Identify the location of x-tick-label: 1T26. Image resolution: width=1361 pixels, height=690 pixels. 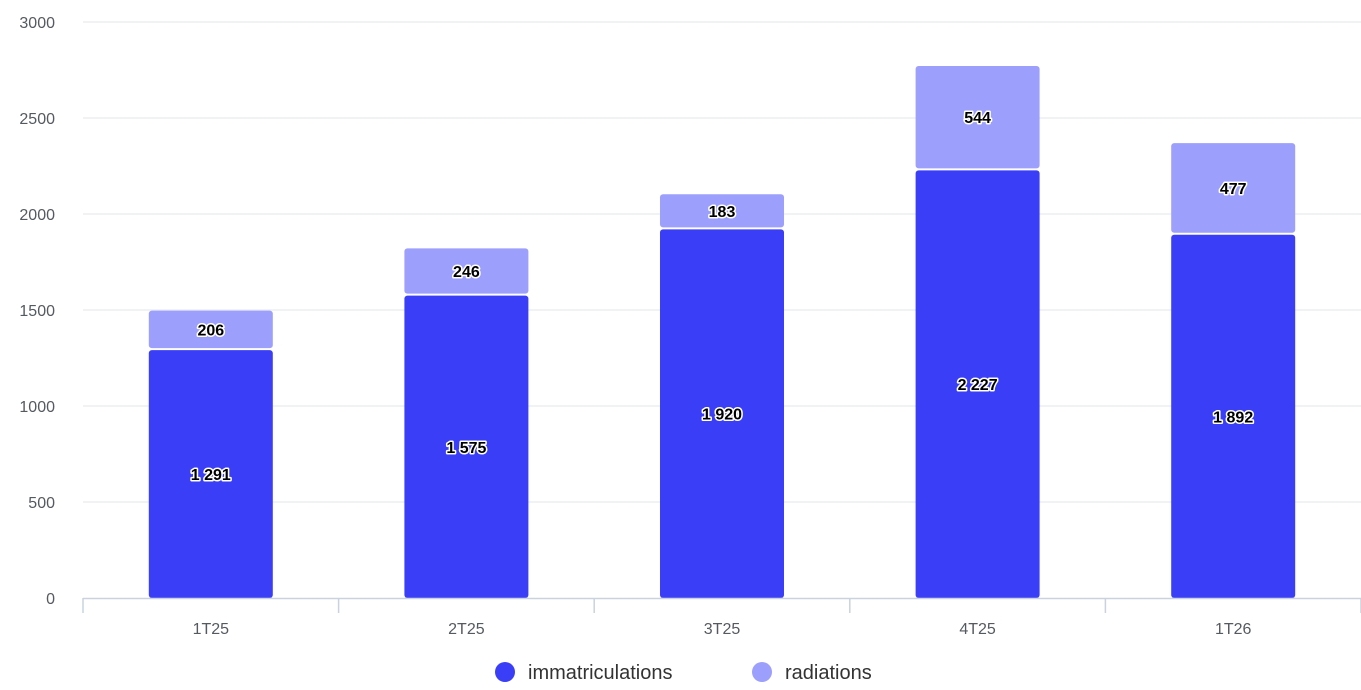
(1233, 629).